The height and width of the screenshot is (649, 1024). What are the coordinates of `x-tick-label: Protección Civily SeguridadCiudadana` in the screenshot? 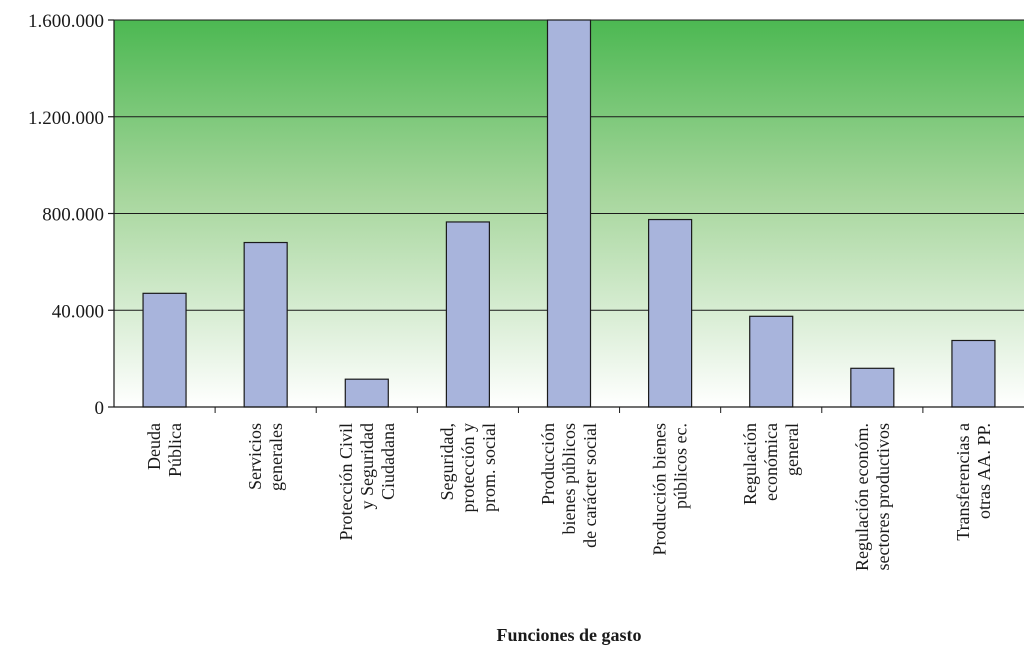 It's located at (367, 481).